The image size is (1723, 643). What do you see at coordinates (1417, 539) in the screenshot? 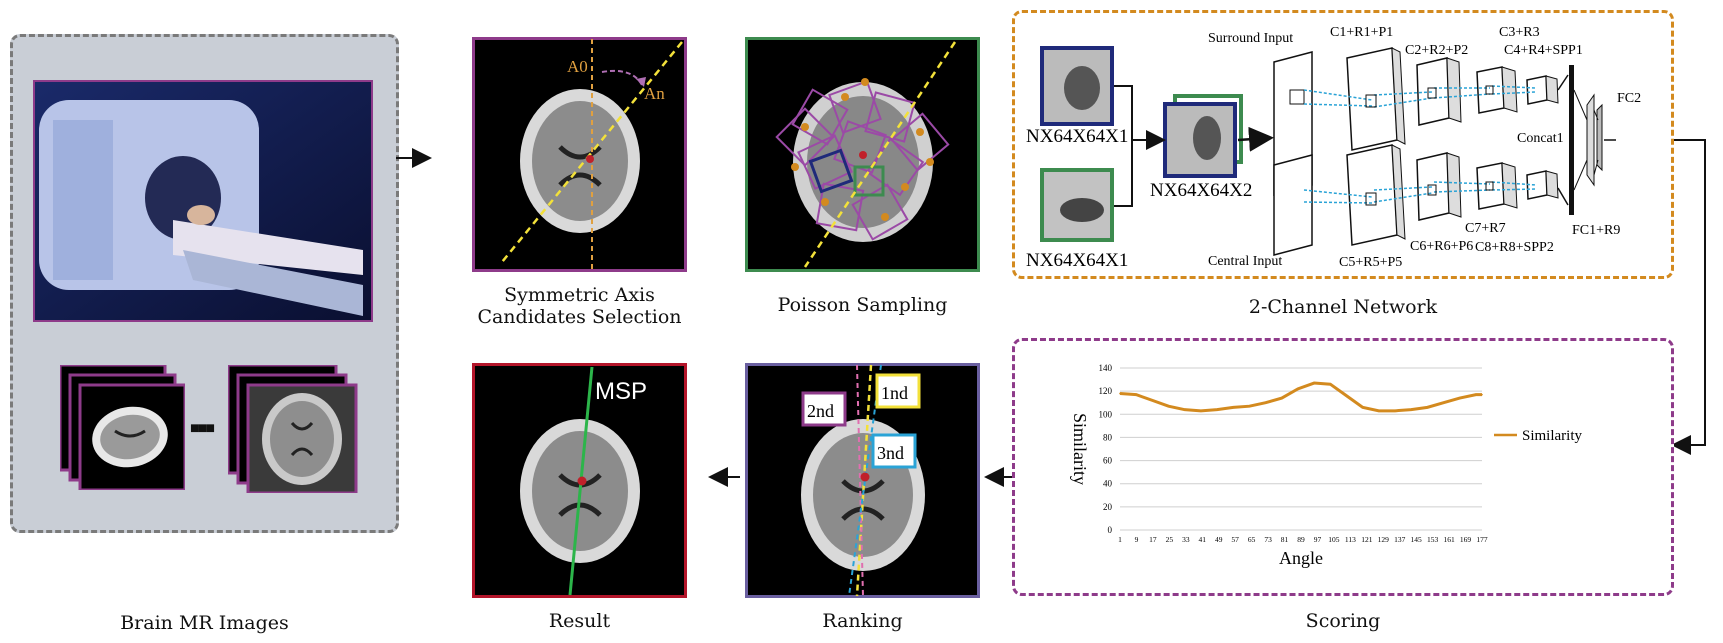
I see `xtick-label-18: 145` at bounding box center [1417, 539].